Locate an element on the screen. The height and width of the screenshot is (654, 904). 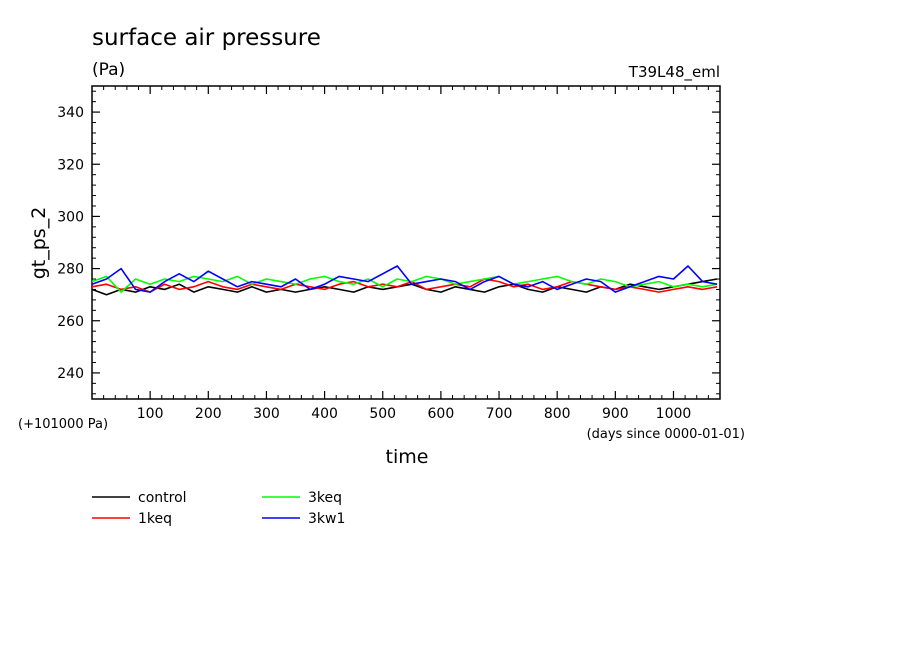
chart-title: surface air pressure is located at coordinates (206, 38).